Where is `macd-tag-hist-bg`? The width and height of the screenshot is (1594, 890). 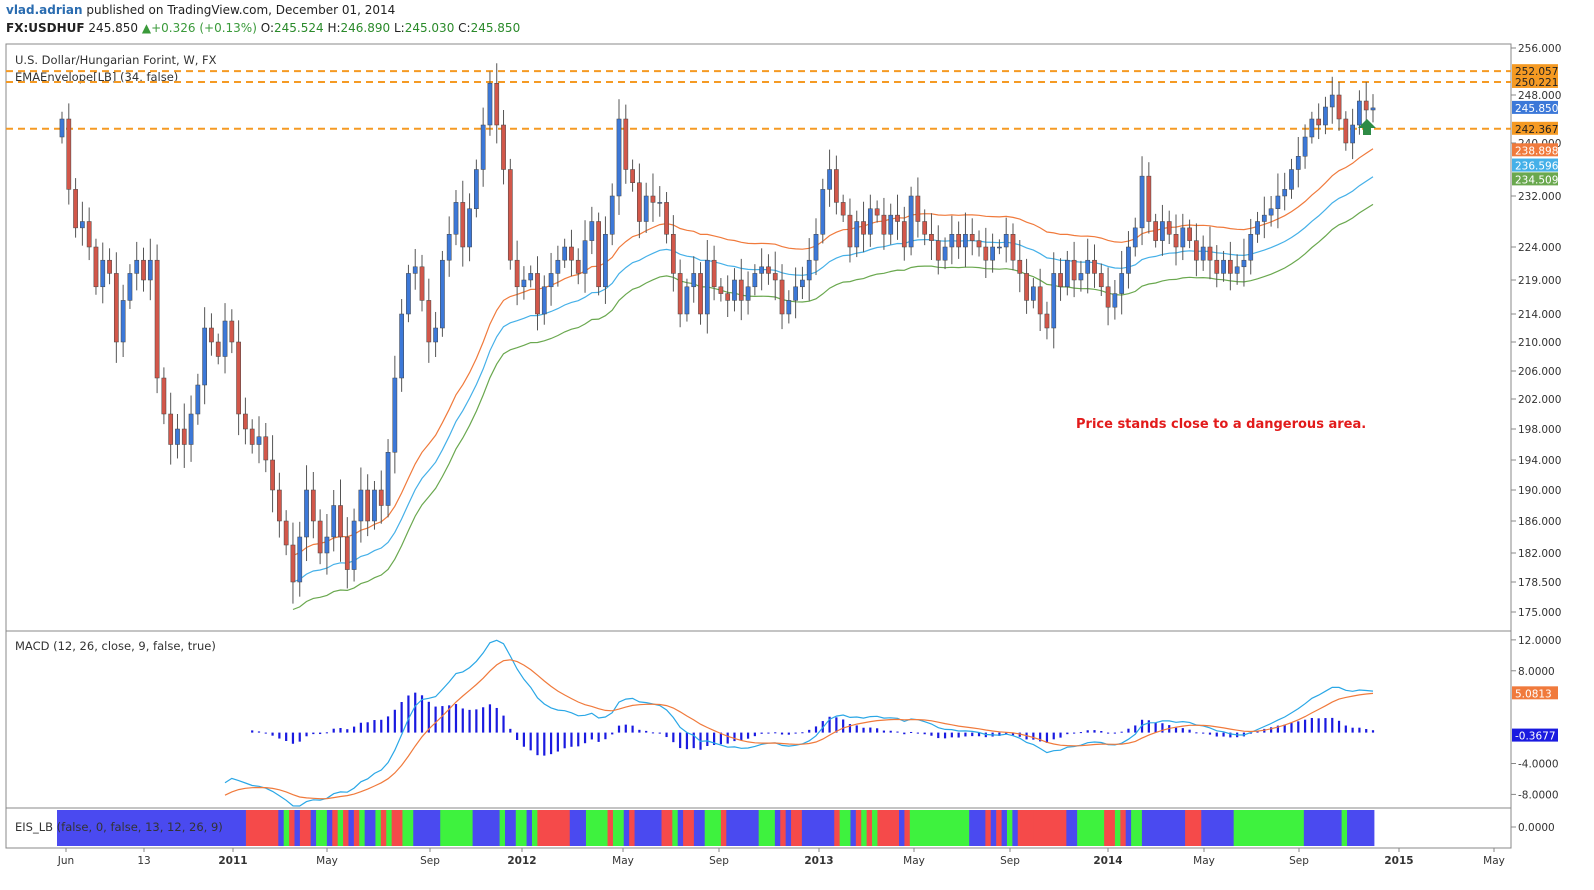
macd-tag-hist-bg is located at coordinates (1535, 735).